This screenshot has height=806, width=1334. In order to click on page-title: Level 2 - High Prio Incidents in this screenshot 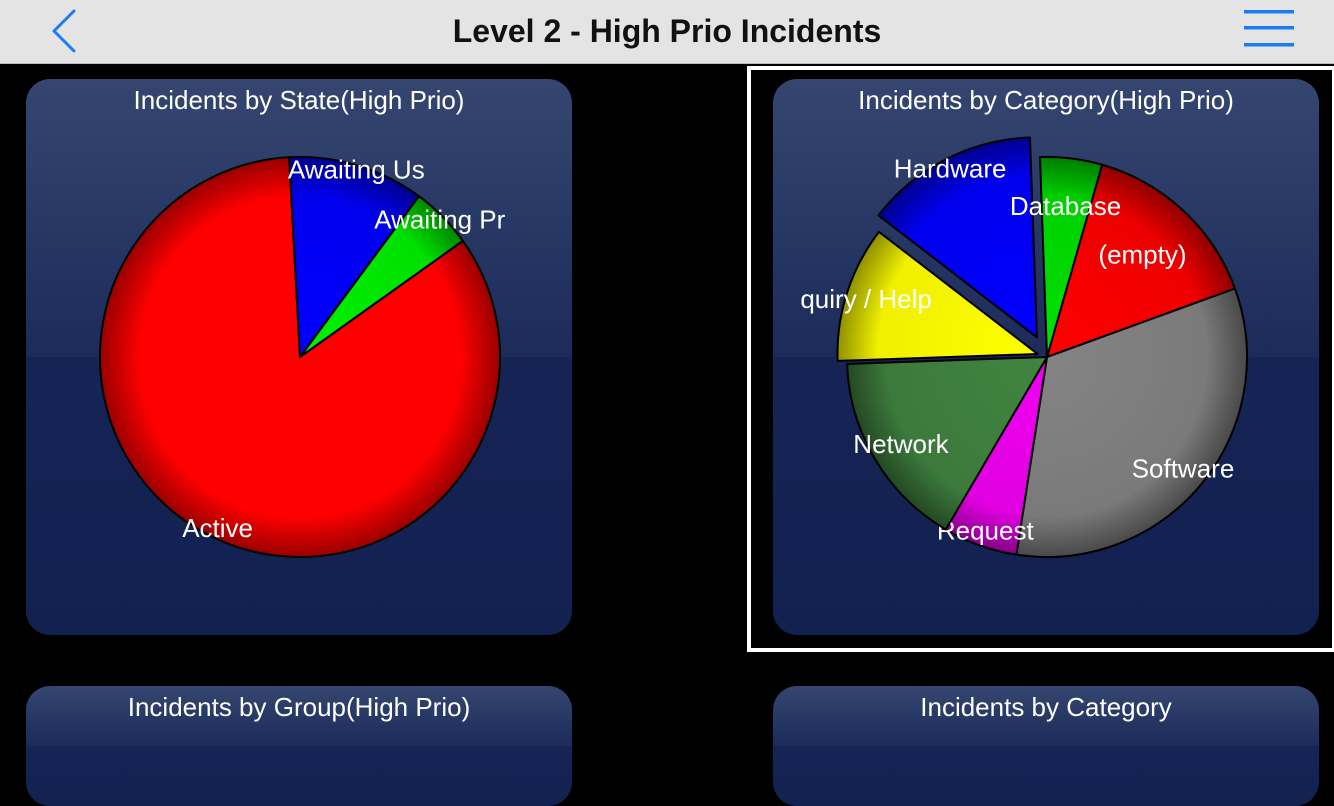, I will do `click(667, 31)`.